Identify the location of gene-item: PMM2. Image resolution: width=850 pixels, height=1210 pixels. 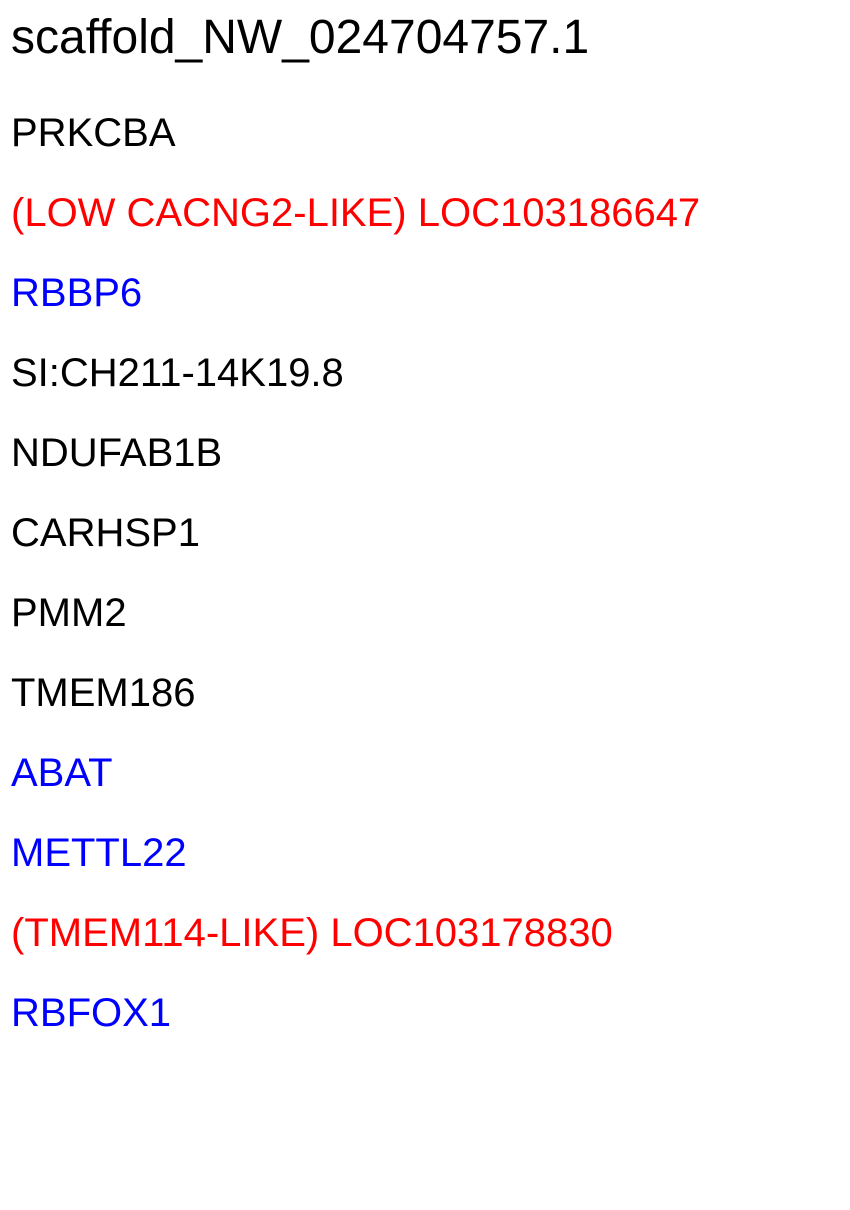
(69, 613).